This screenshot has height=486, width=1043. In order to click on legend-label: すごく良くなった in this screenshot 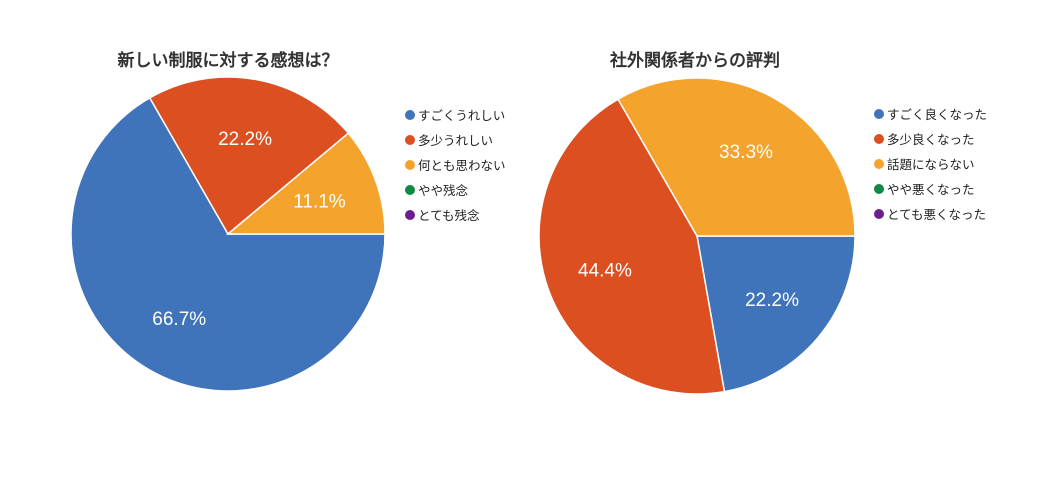, I will do `click(937, 114)`.